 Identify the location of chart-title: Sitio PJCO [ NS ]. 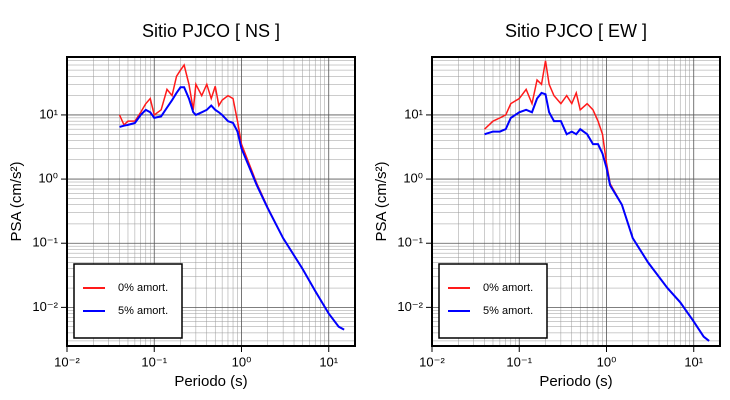
(211, 31).